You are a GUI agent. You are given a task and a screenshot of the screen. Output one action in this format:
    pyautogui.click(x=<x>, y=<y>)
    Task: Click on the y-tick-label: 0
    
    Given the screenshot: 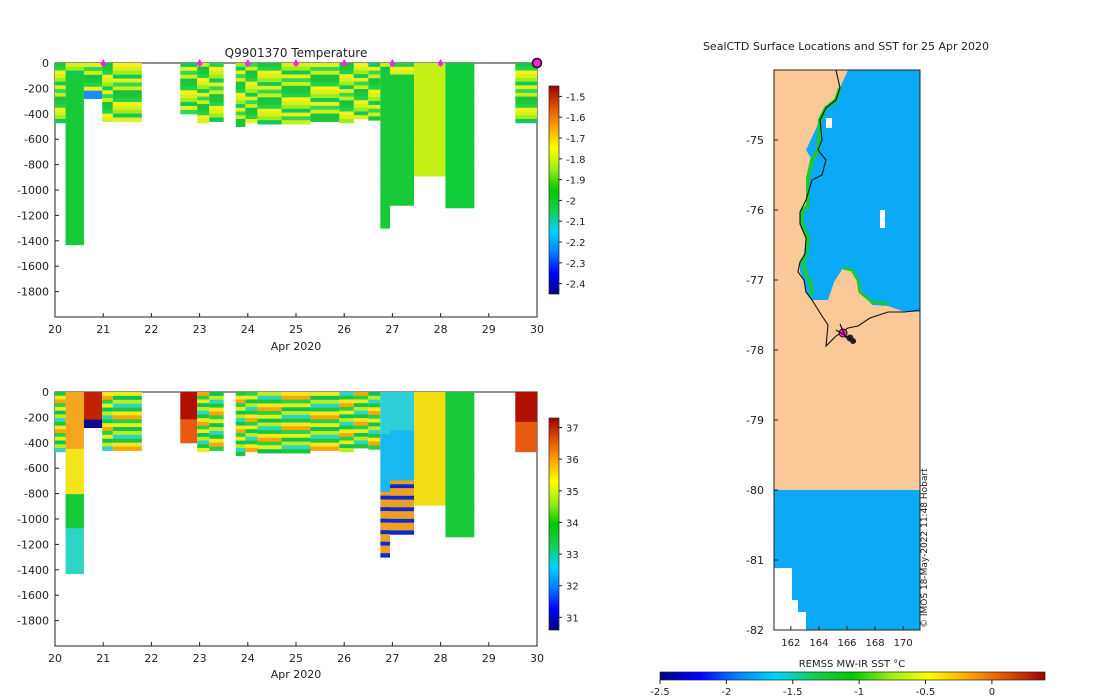 What is the action you would take?
    pyautogui.click(x=45, y=392)
    